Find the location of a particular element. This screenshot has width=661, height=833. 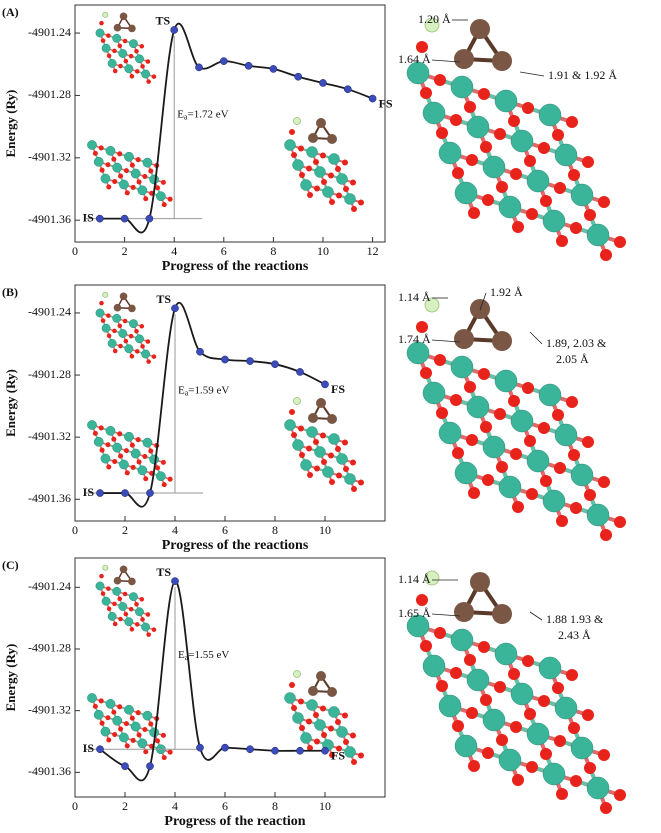

y-tick-label: -4901.28 is located at coordinates (49, 648).